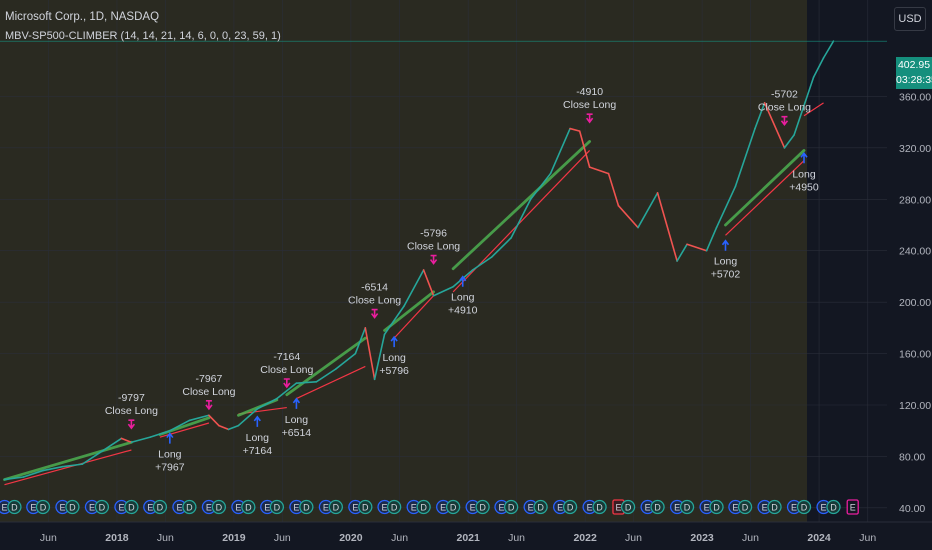 Image resolution: width=932 pixels, height=550 pixels. I want to click on earnings-event-icon, so click(852, 507).